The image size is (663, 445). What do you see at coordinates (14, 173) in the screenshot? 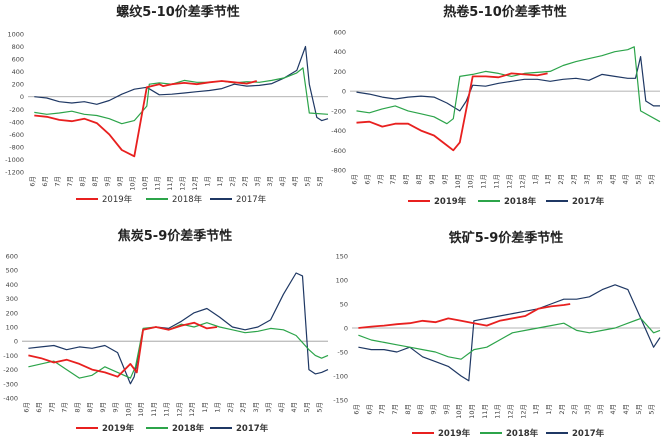
I see `y-tick-label: -1200` at bounding box center [14, 173].